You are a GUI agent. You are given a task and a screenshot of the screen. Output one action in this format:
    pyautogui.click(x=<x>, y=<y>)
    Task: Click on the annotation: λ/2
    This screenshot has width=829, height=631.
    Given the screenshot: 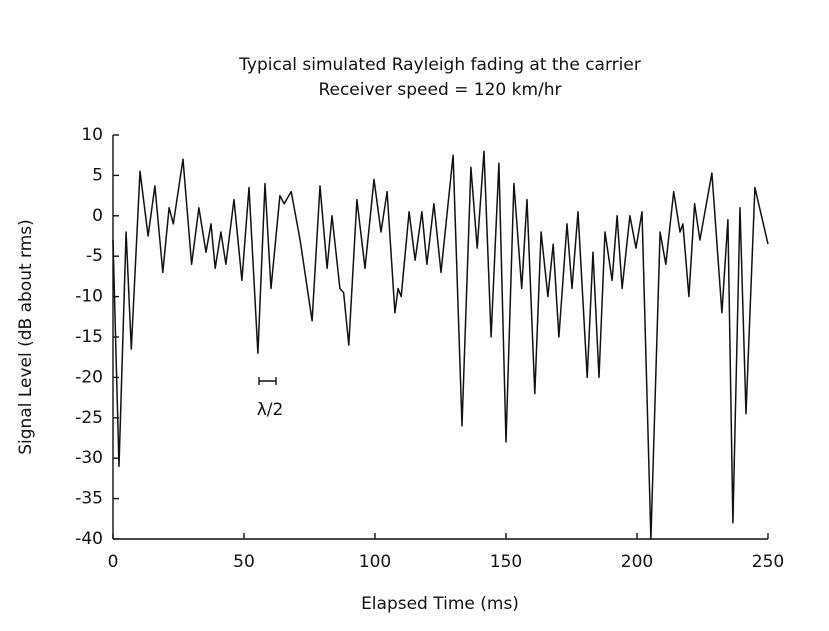 What is the action you would take?
    pyautogui.click(x=270, y=410)
    